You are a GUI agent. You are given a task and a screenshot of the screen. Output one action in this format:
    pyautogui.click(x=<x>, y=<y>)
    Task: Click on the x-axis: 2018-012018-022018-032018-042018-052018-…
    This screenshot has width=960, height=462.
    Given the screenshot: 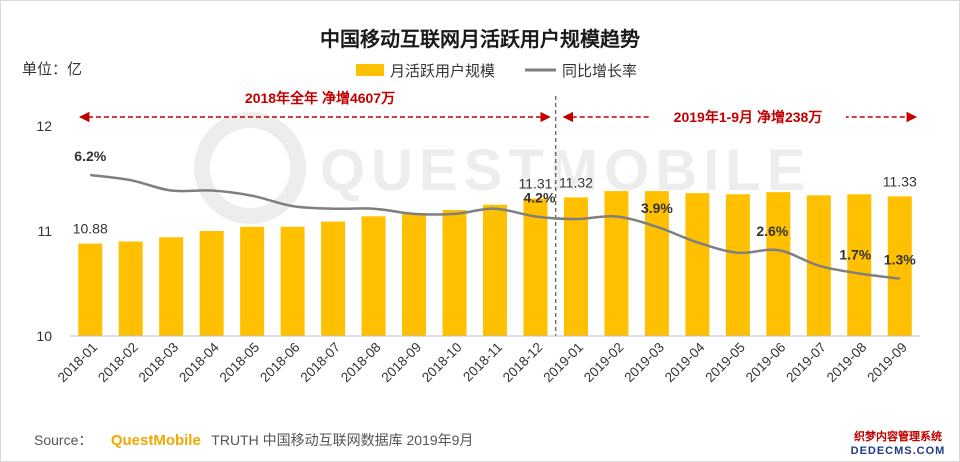 What is the action you would take?
    pyautogui.click(x=487, y=360)
    